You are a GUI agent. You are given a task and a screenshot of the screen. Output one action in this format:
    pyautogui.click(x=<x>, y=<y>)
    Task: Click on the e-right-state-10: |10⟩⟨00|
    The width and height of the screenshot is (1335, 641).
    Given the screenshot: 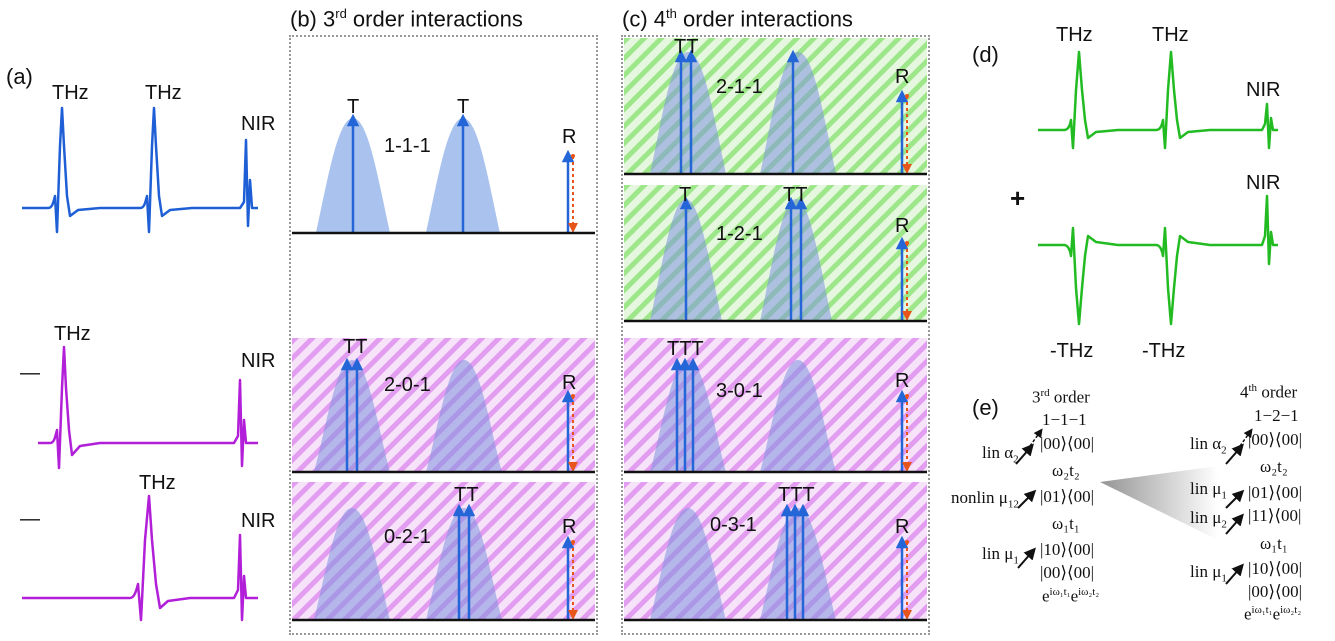 What is the action you would take?
    pyautogui.click(x=1275, y=569)
    